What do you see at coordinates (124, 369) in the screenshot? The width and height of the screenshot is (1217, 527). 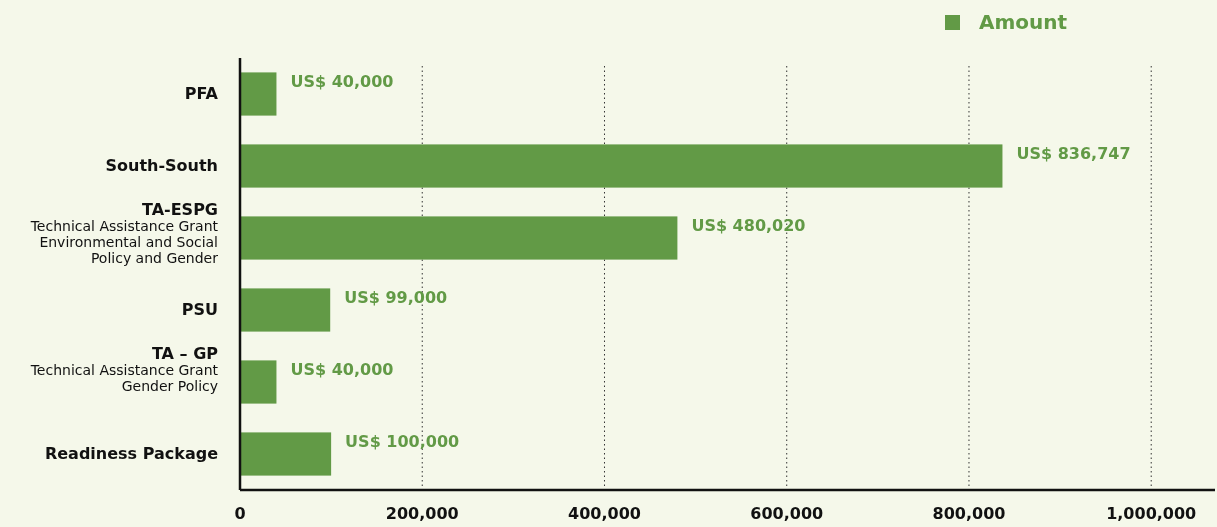 I see `y-tick-label: TA – GP Technical Assistance Grant Gender Policy` at bounding box center [124, 369].